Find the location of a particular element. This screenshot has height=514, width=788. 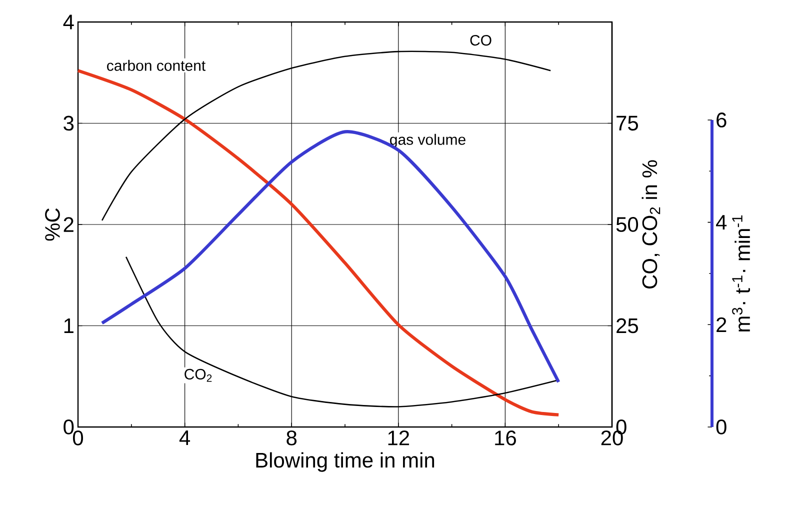

y3-tick-label: 0 is located at coordinates (721, 427).